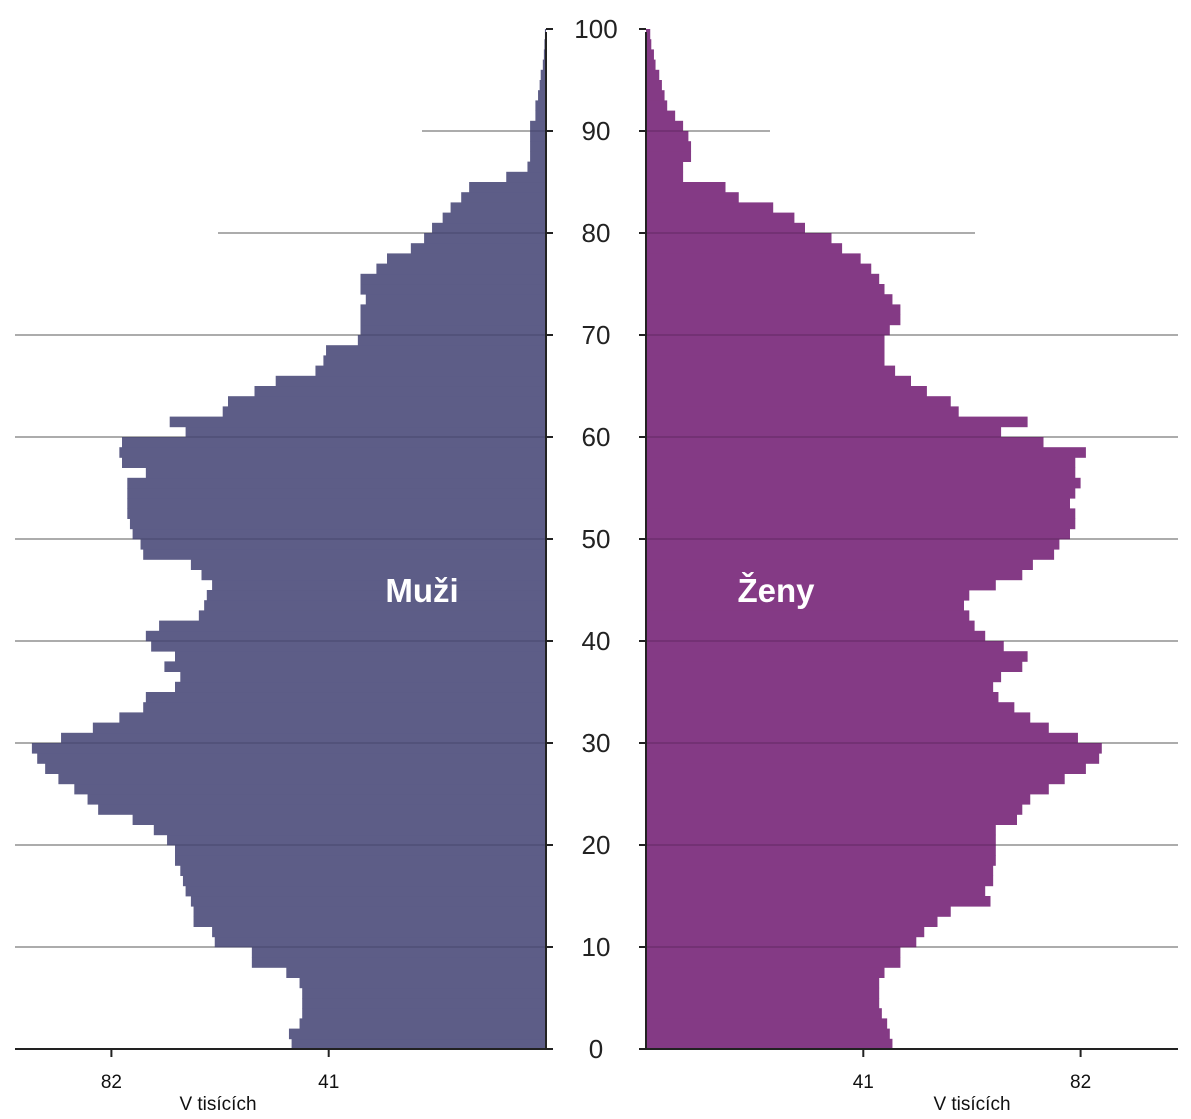 The image size is (1191, 1119). Describe the element at coordinates (596, 1071) in the screenshot. I see `value-axis-ticks: 82 41 41 82` at that location.